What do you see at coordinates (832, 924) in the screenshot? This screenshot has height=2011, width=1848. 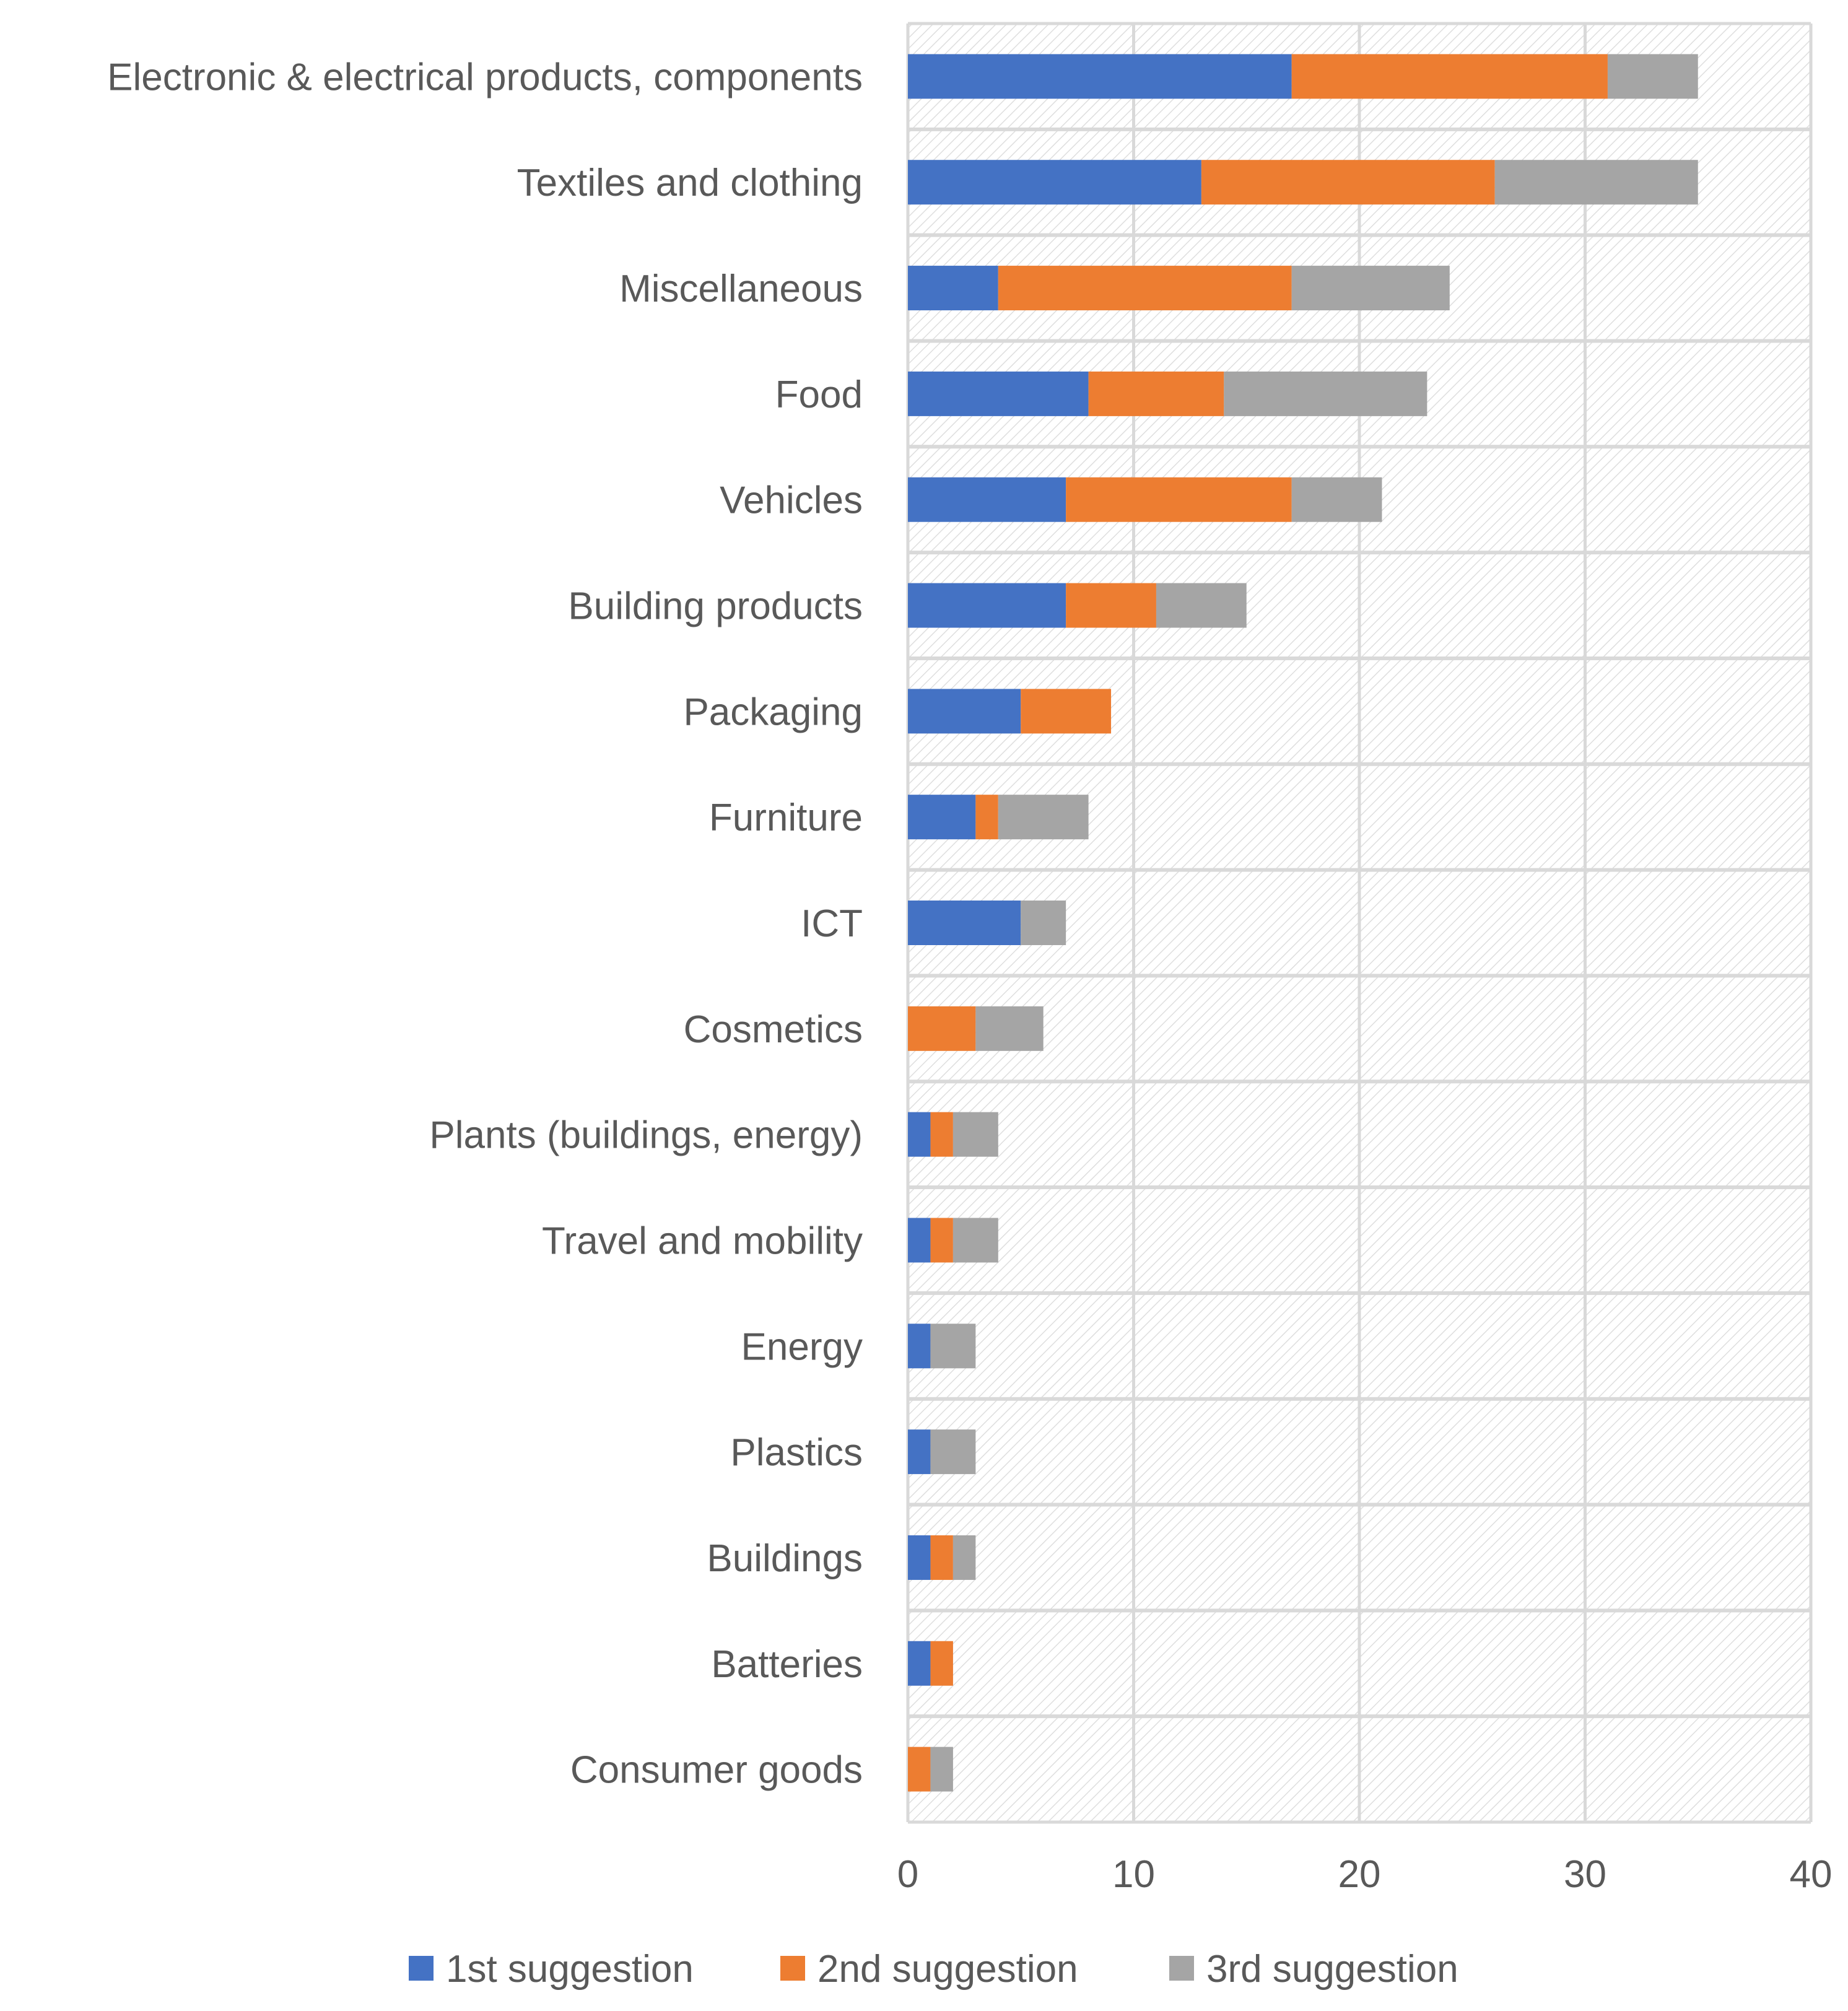 I see `category-label: ICT` at bounding box center [832, 924].